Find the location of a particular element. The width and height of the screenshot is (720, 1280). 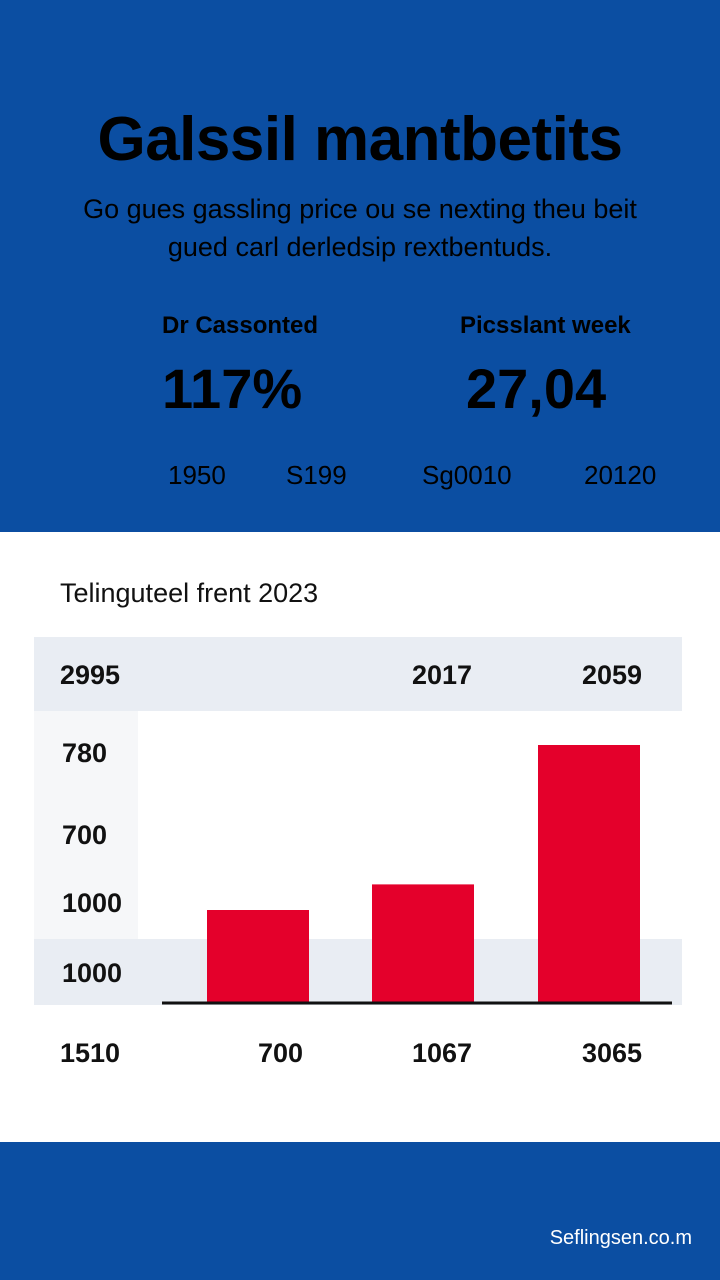

x-tick-label: 1510 is located at coordinates (90, 1053).